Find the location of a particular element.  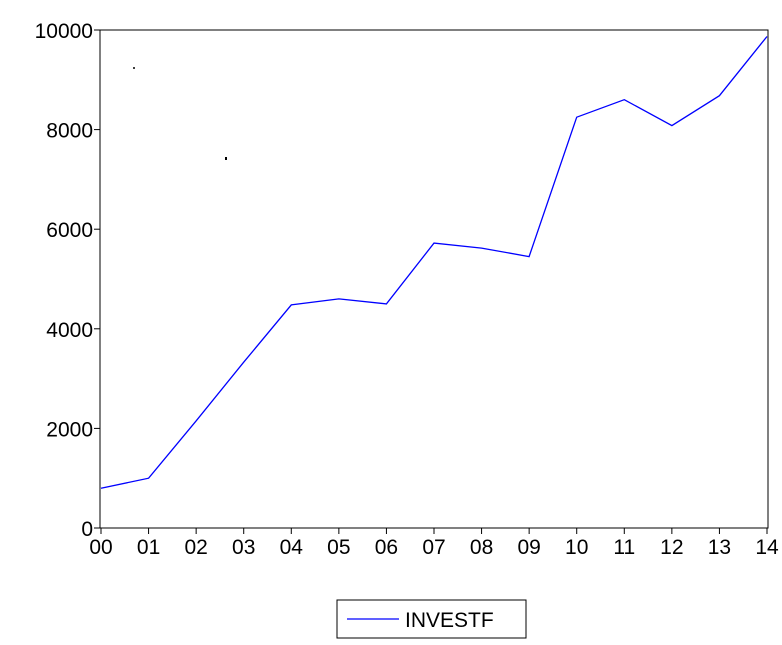

y-tick-label: 4000 is located at coordinates (69, 330).